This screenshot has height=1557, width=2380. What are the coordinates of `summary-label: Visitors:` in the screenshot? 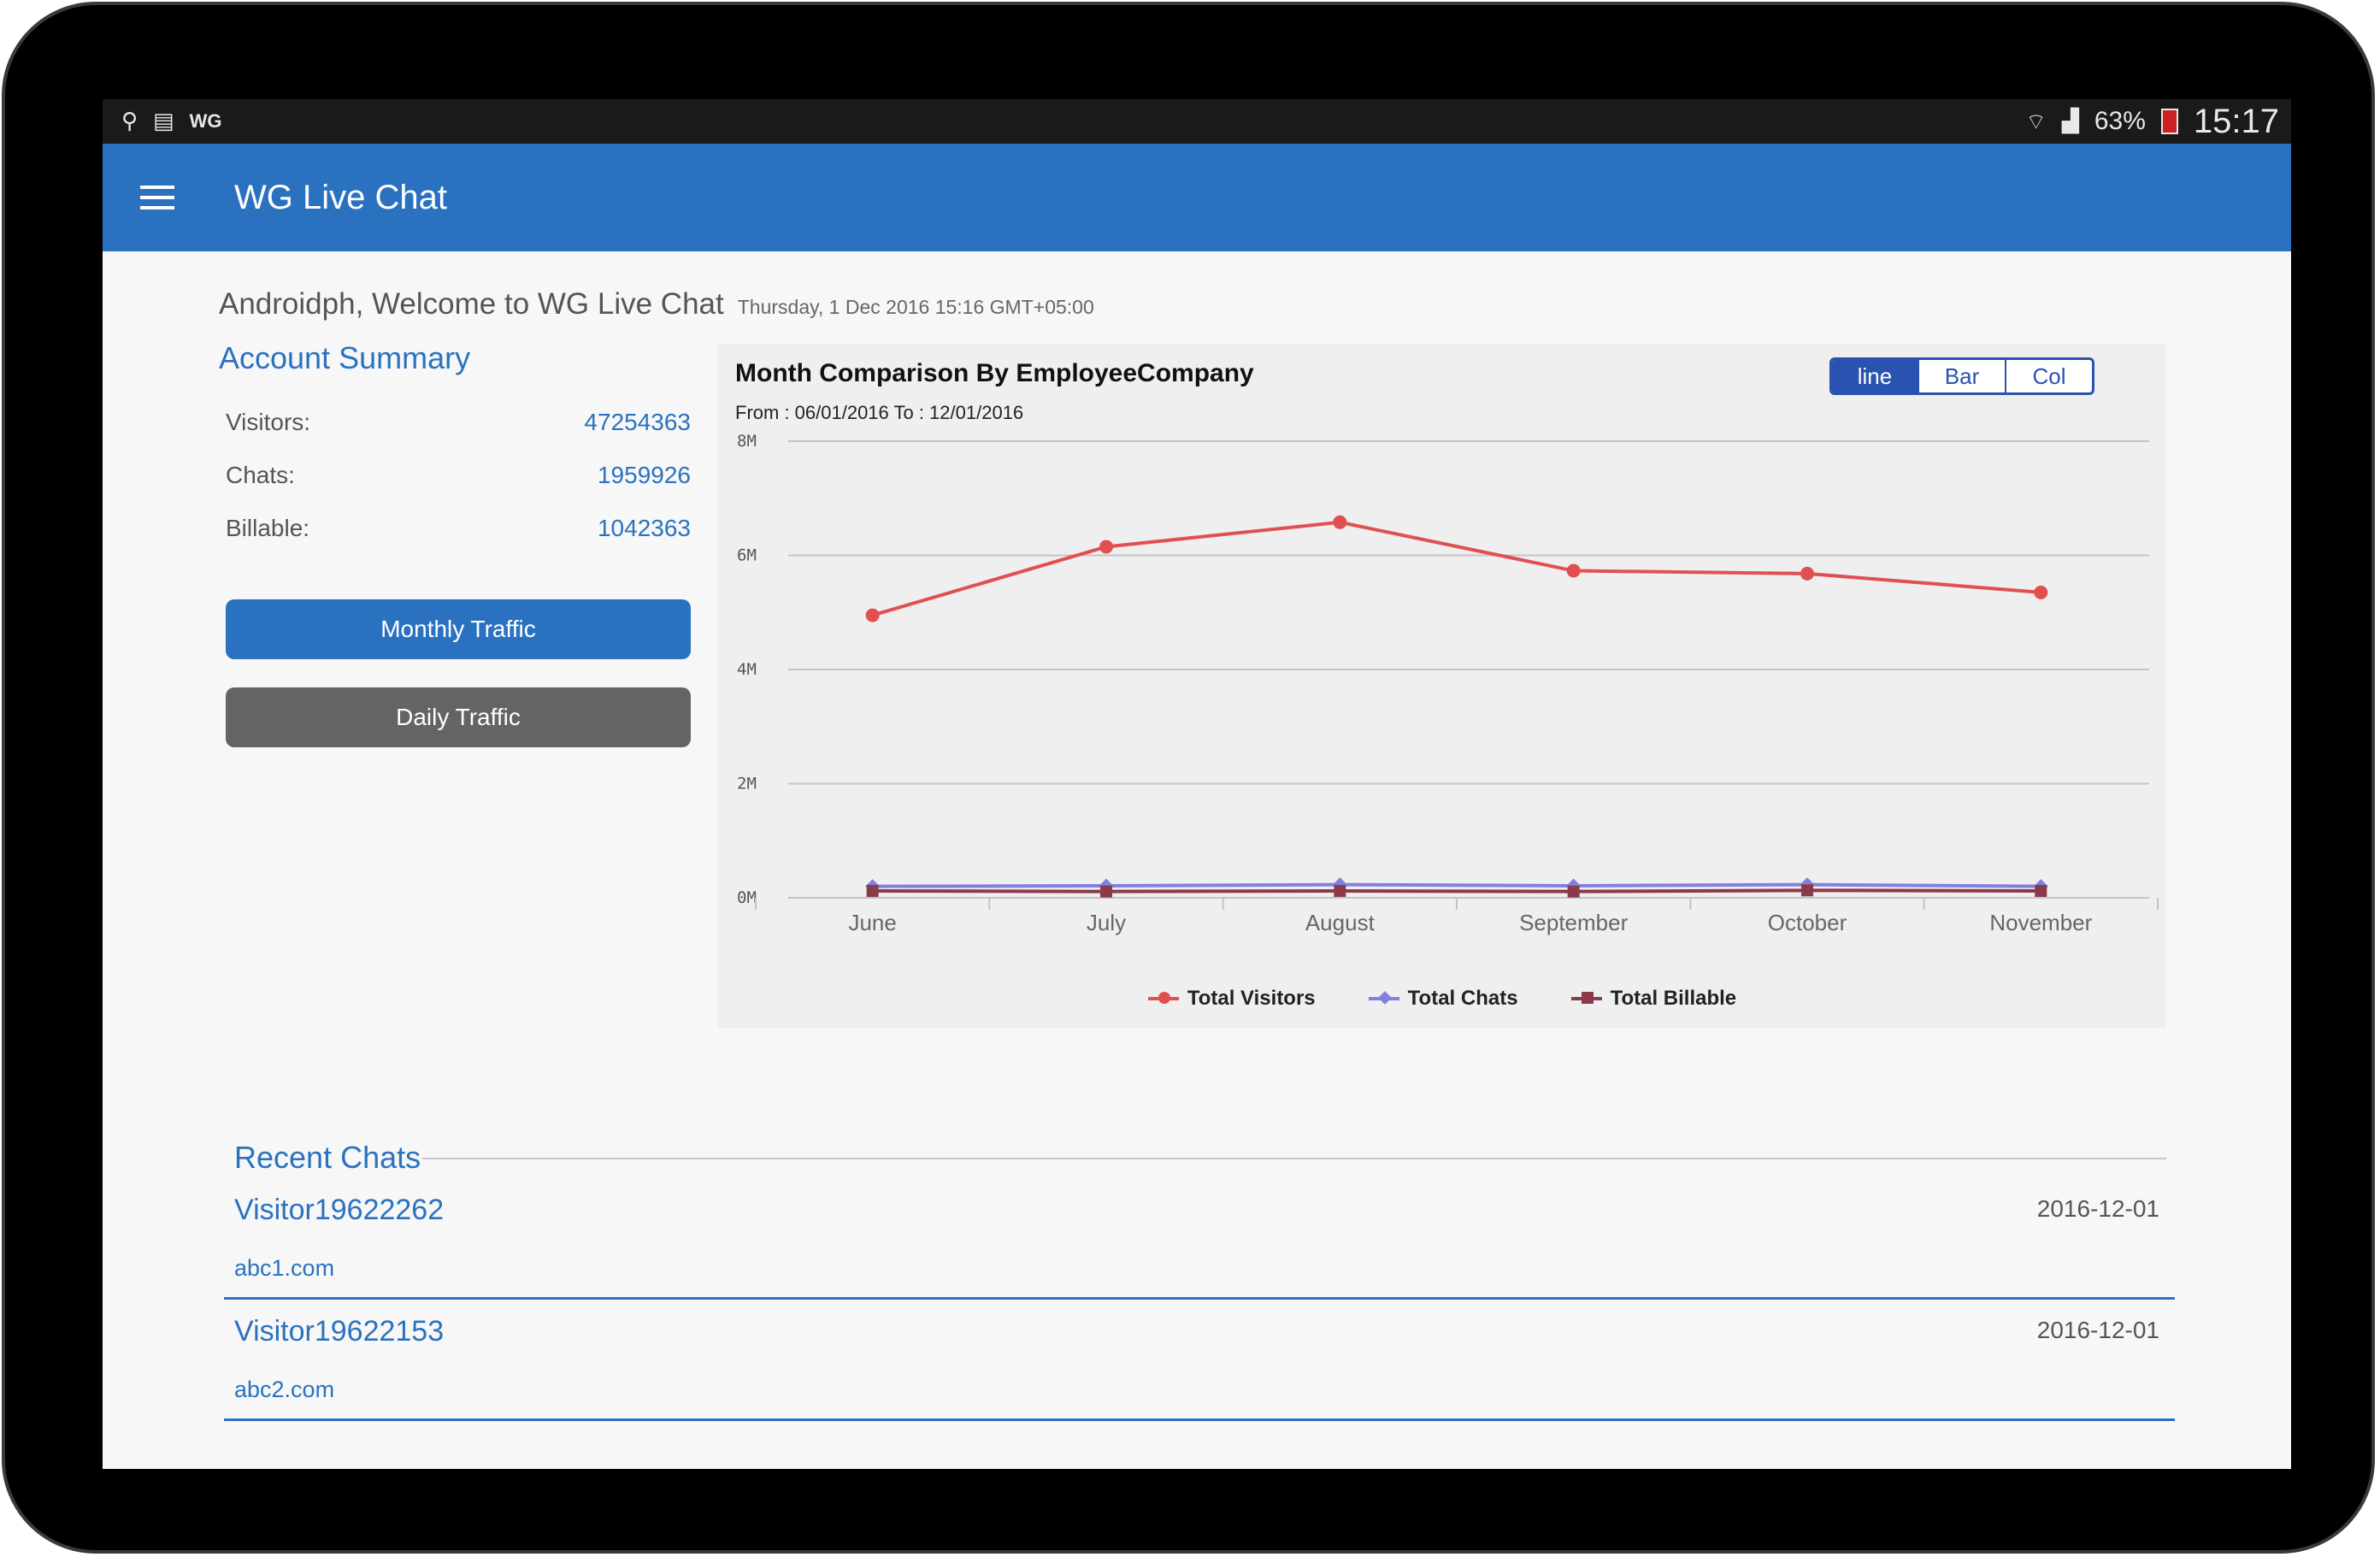 It's located at (269, 422).